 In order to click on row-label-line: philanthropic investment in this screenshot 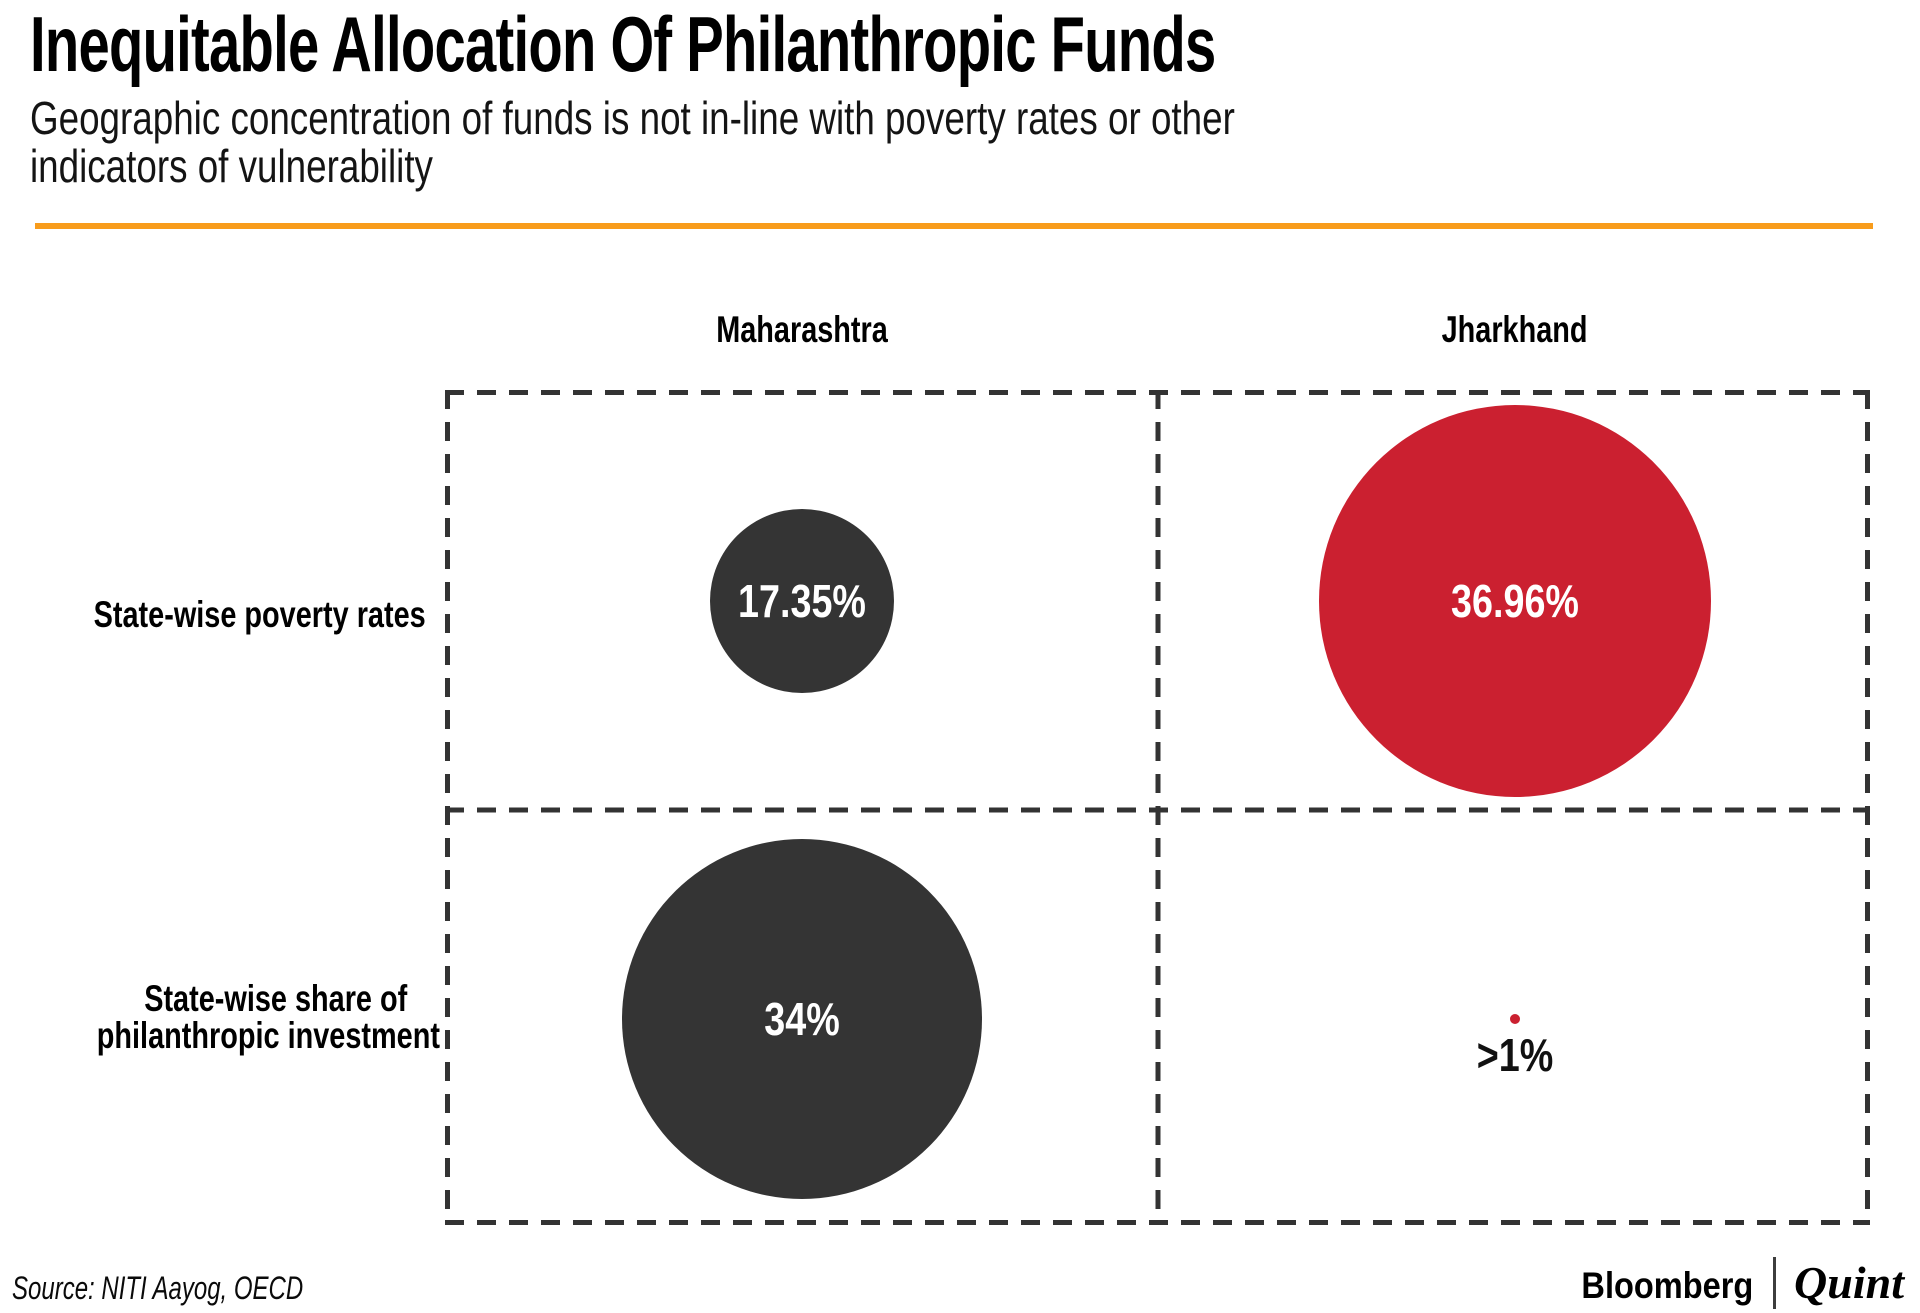, I will do `click(268, 1035)`.